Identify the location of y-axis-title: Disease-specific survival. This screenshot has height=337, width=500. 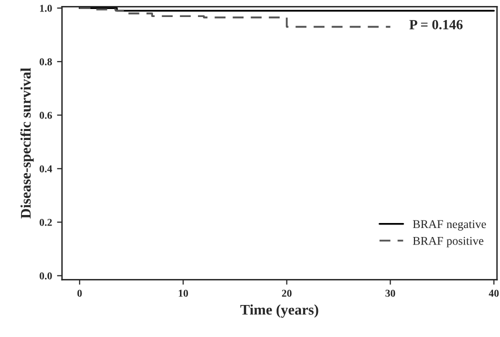
(27, 143).